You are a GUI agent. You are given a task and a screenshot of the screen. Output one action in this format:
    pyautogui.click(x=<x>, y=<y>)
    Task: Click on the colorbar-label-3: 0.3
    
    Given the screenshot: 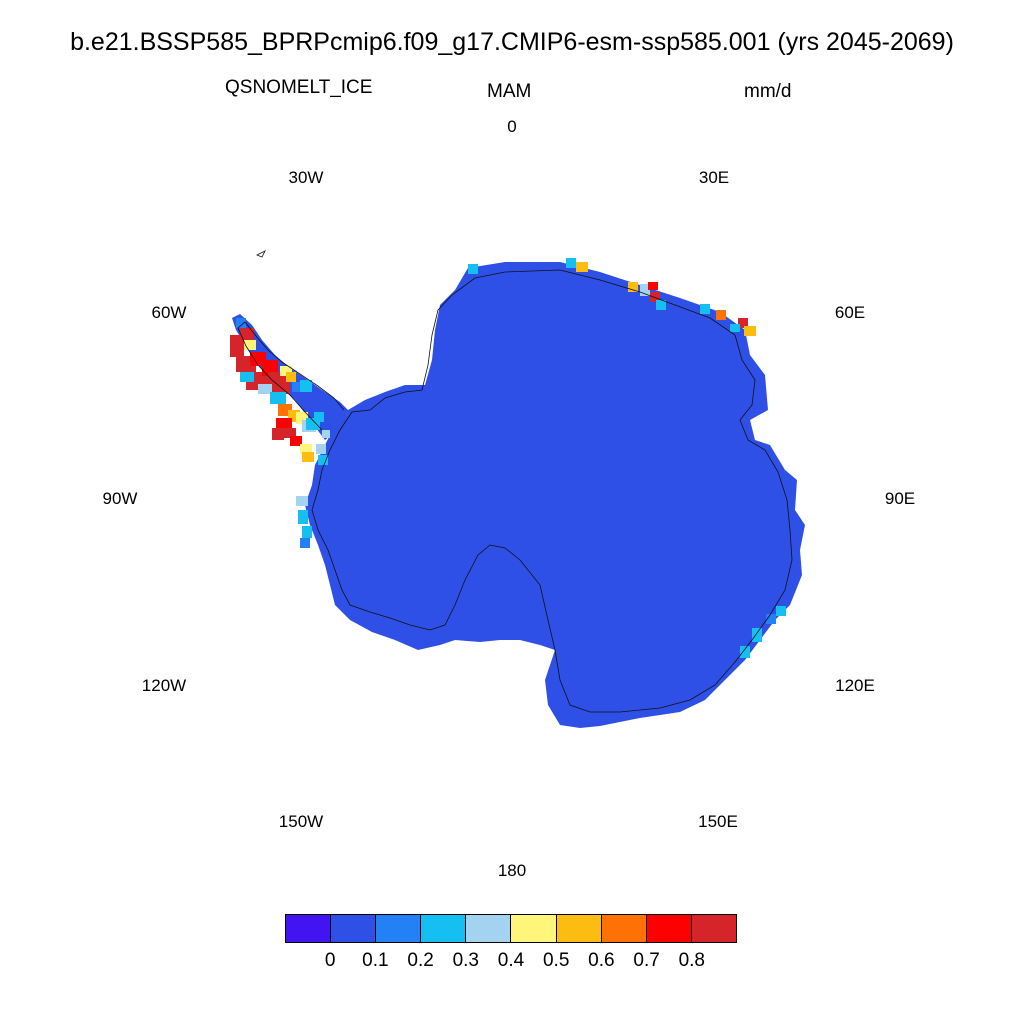 What is the action you would take?
    pyautogui.click(x=466, y=960)
    